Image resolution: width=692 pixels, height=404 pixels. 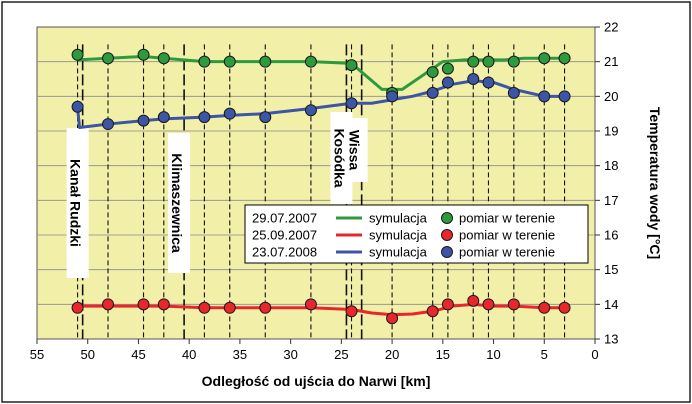 I want to click on x-tick-label: 35, so click(x=240, y=354).